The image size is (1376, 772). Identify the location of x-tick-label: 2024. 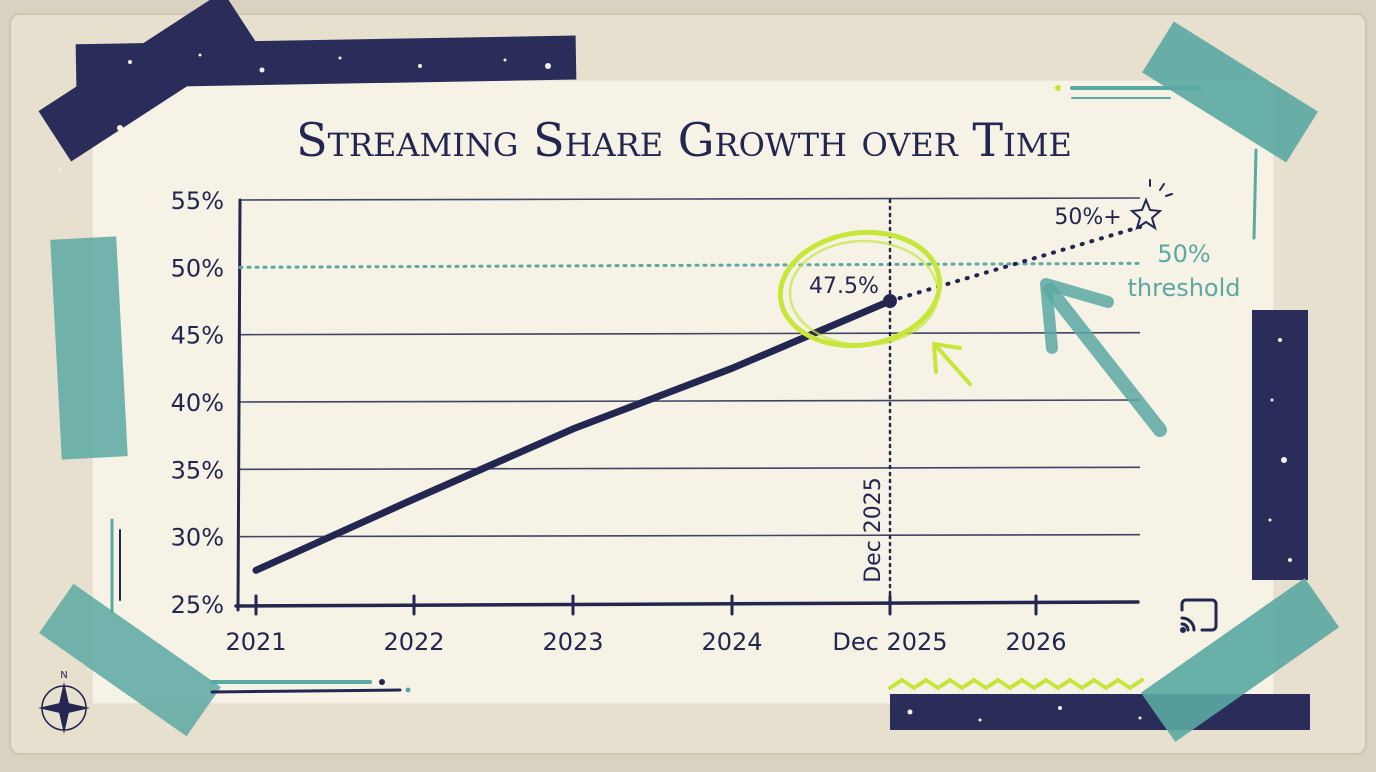
(731, 642).